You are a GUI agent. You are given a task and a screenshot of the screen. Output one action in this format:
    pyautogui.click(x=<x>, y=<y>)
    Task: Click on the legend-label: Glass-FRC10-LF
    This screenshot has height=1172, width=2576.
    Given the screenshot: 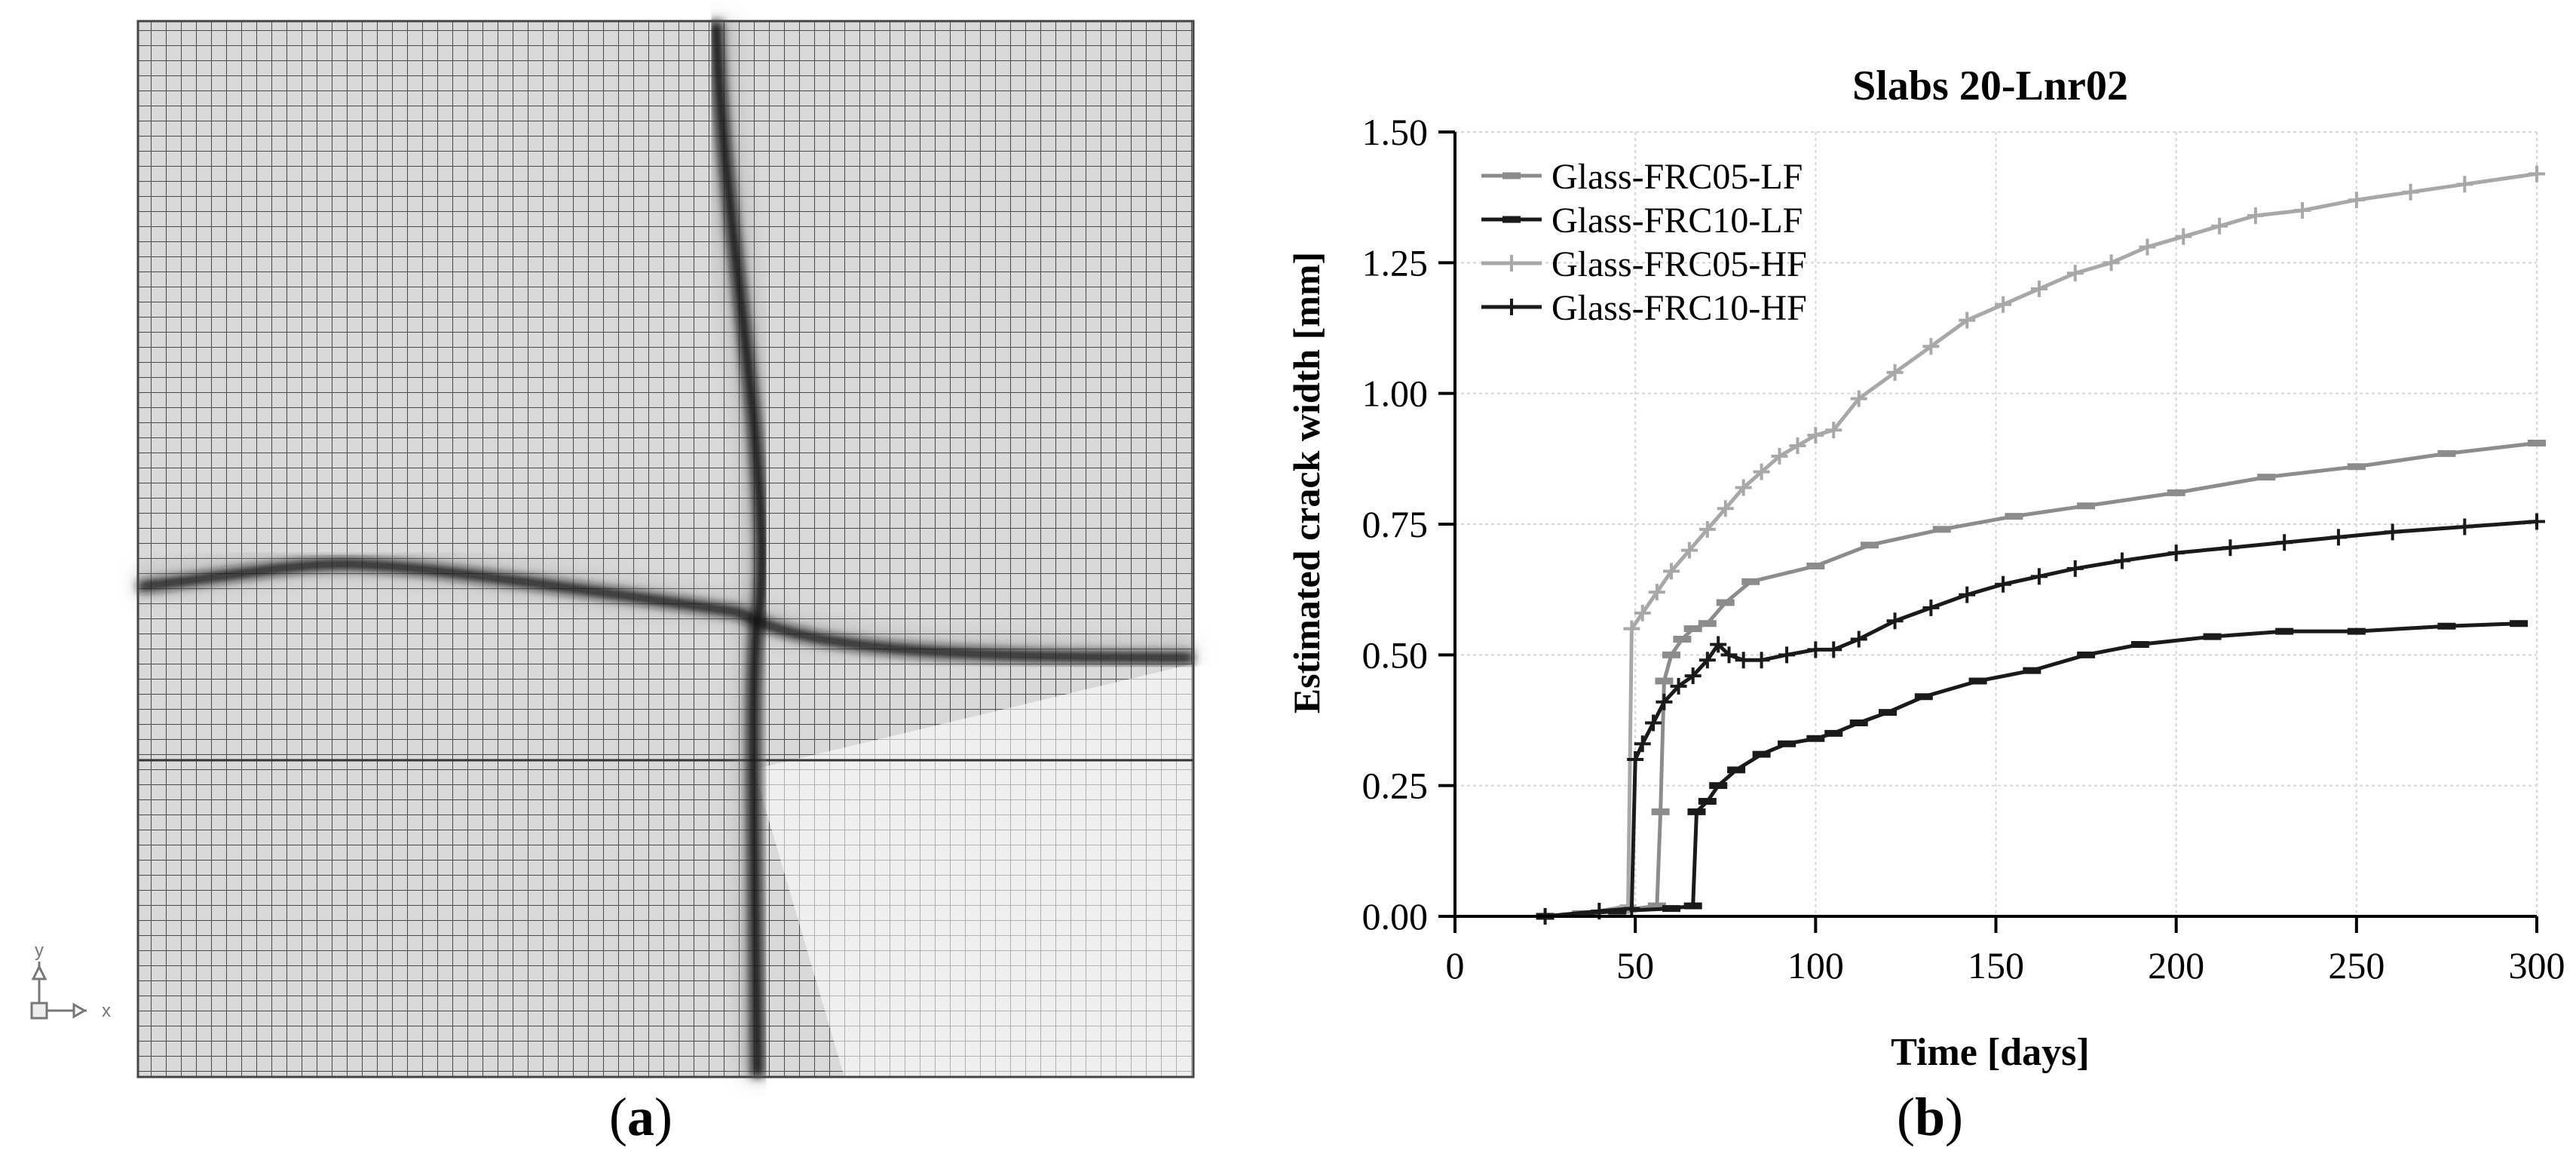 What is the action you would take?
    pyautogui.click(x=1677, y=221)
    